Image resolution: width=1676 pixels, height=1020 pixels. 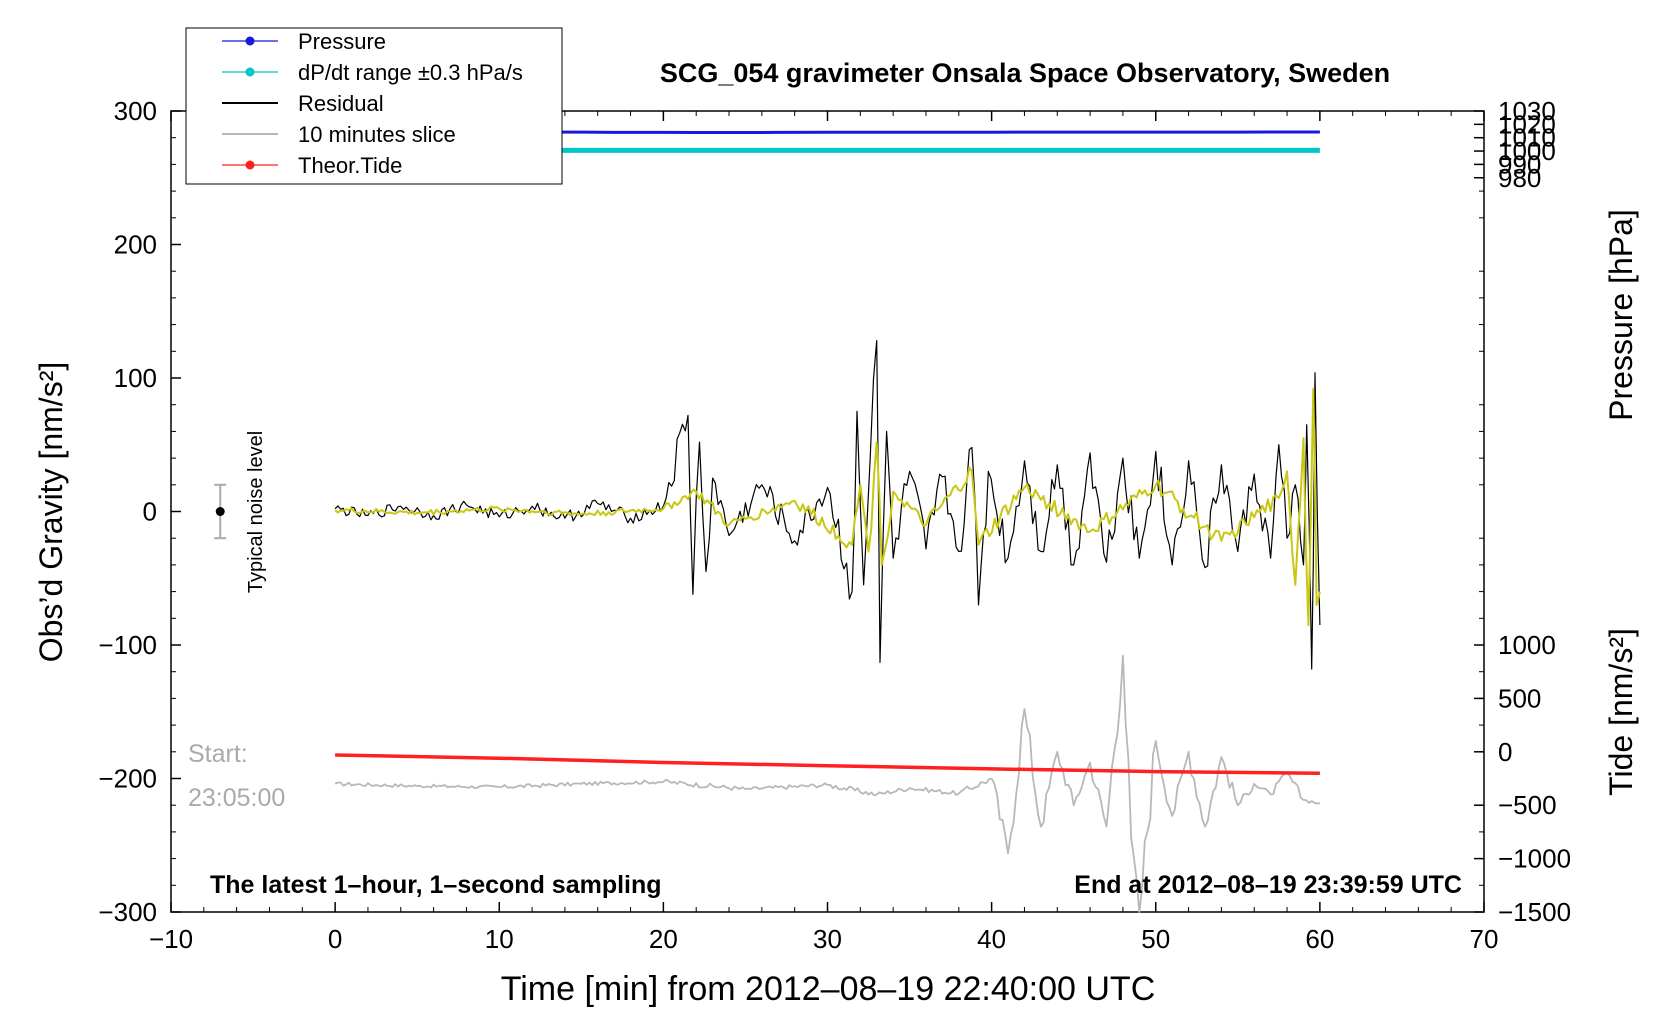 What do you see at coordinates (1527, 805) in the screenshot?
I see `tide-tick-label: −500` at bounding box center [1527, 805].